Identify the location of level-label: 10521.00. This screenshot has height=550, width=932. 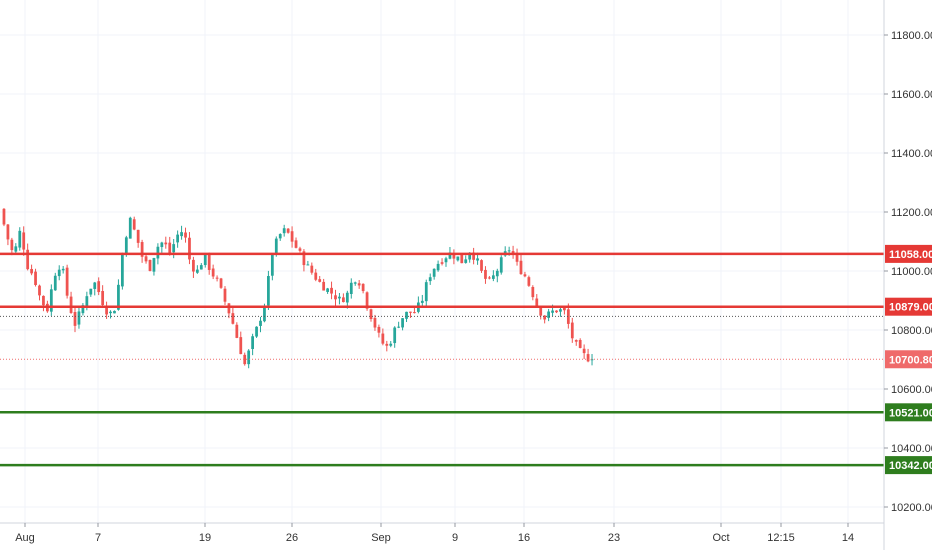
(910, 413).